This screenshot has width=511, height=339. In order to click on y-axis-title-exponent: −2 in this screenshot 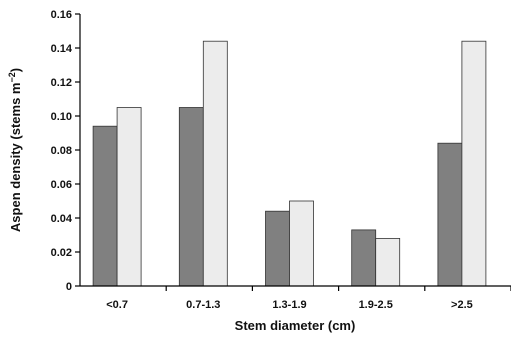, I will do `click(12, 77)`.